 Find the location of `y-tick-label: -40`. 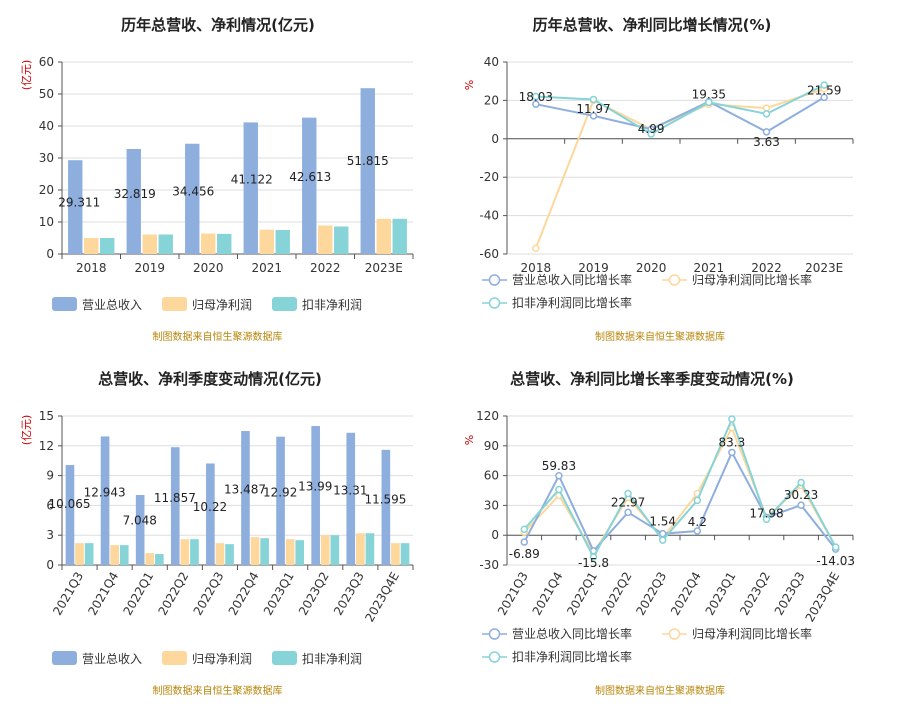

y-tick-label: -40 is located at coordinates (489, 216).